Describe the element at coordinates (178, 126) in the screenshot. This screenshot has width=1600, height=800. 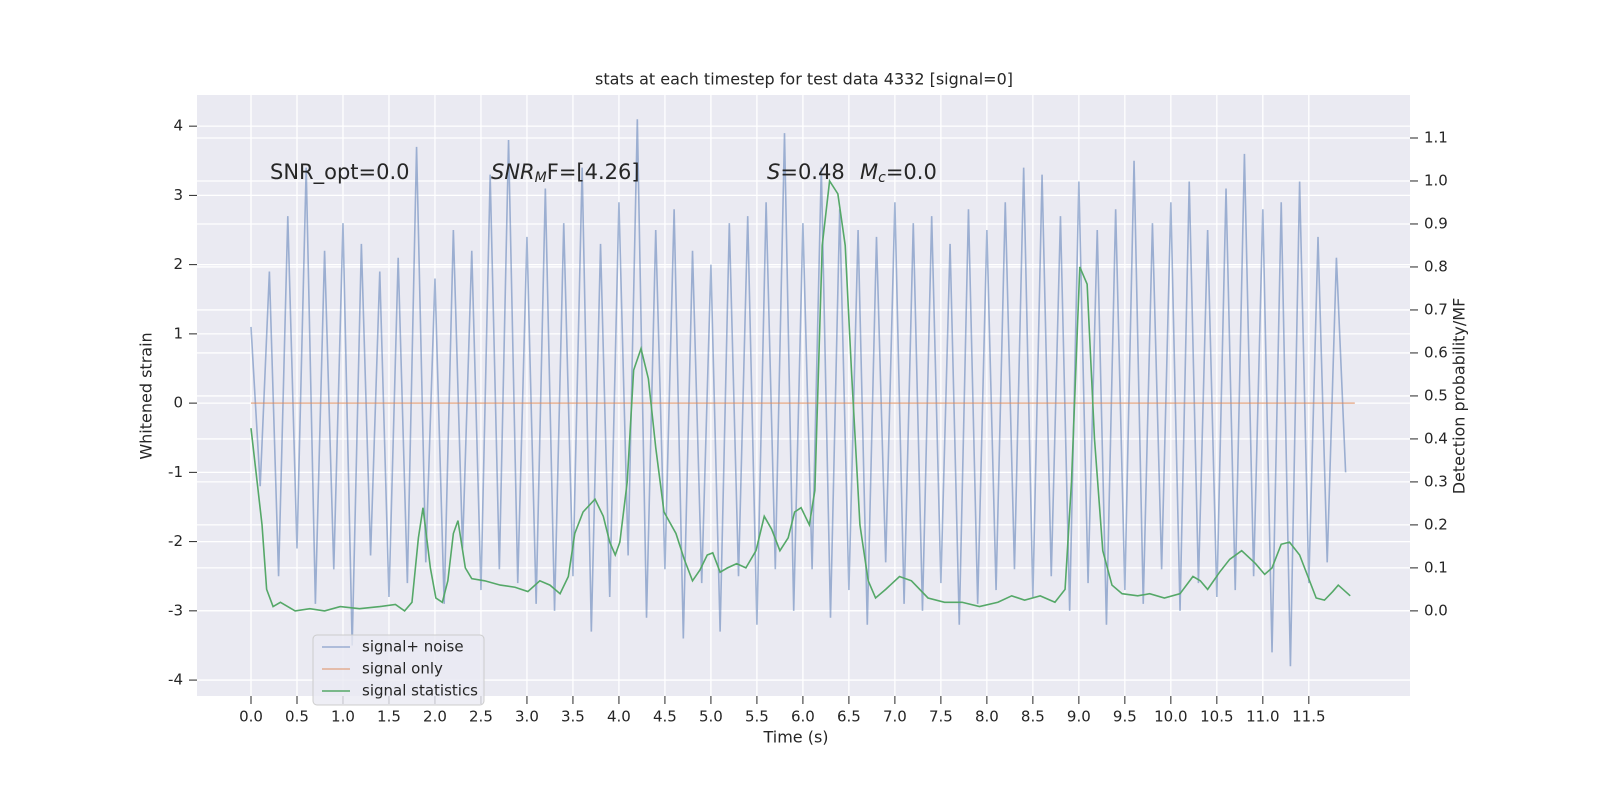
I see `y-tick-label: 4` at that location.